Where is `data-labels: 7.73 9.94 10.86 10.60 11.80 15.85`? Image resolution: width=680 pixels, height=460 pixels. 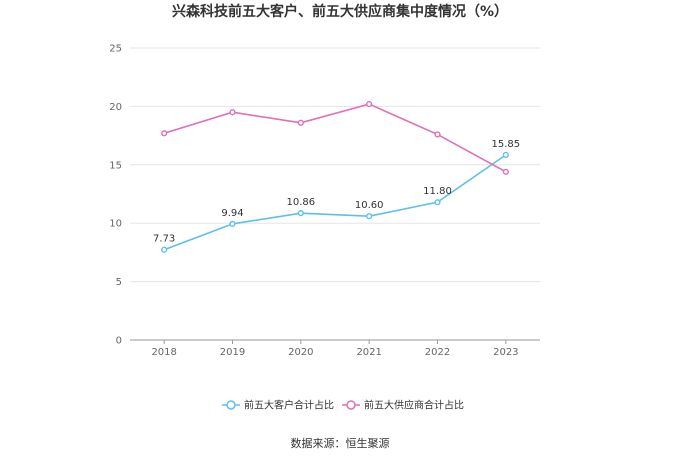 data-labels: 7.73 9.94 10.86 10.60 11.80 15.85 is located at coordinates (336, 192).